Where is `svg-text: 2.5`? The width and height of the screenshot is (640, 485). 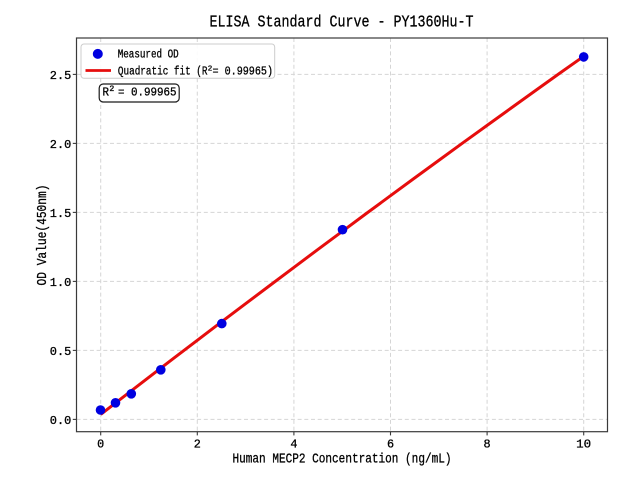
svg-text: 2.5 is located at coordinates (61, 76).